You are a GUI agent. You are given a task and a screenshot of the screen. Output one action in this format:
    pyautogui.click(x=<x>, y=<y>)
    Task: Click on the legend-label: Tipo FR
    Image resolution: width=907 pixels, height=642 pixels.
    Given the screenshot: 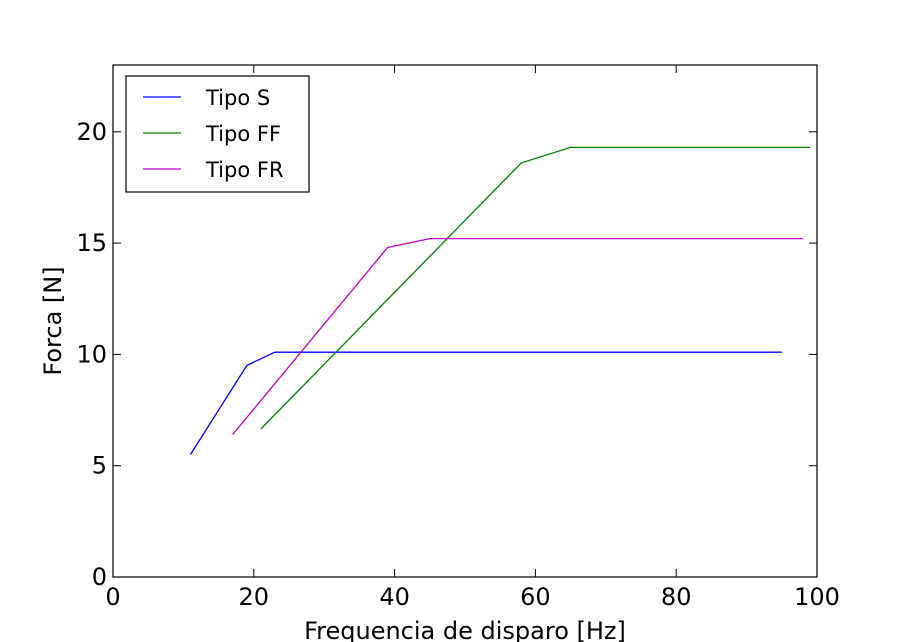 What is the action you would take?
    pyautogui.click(x=244, y=170)
    